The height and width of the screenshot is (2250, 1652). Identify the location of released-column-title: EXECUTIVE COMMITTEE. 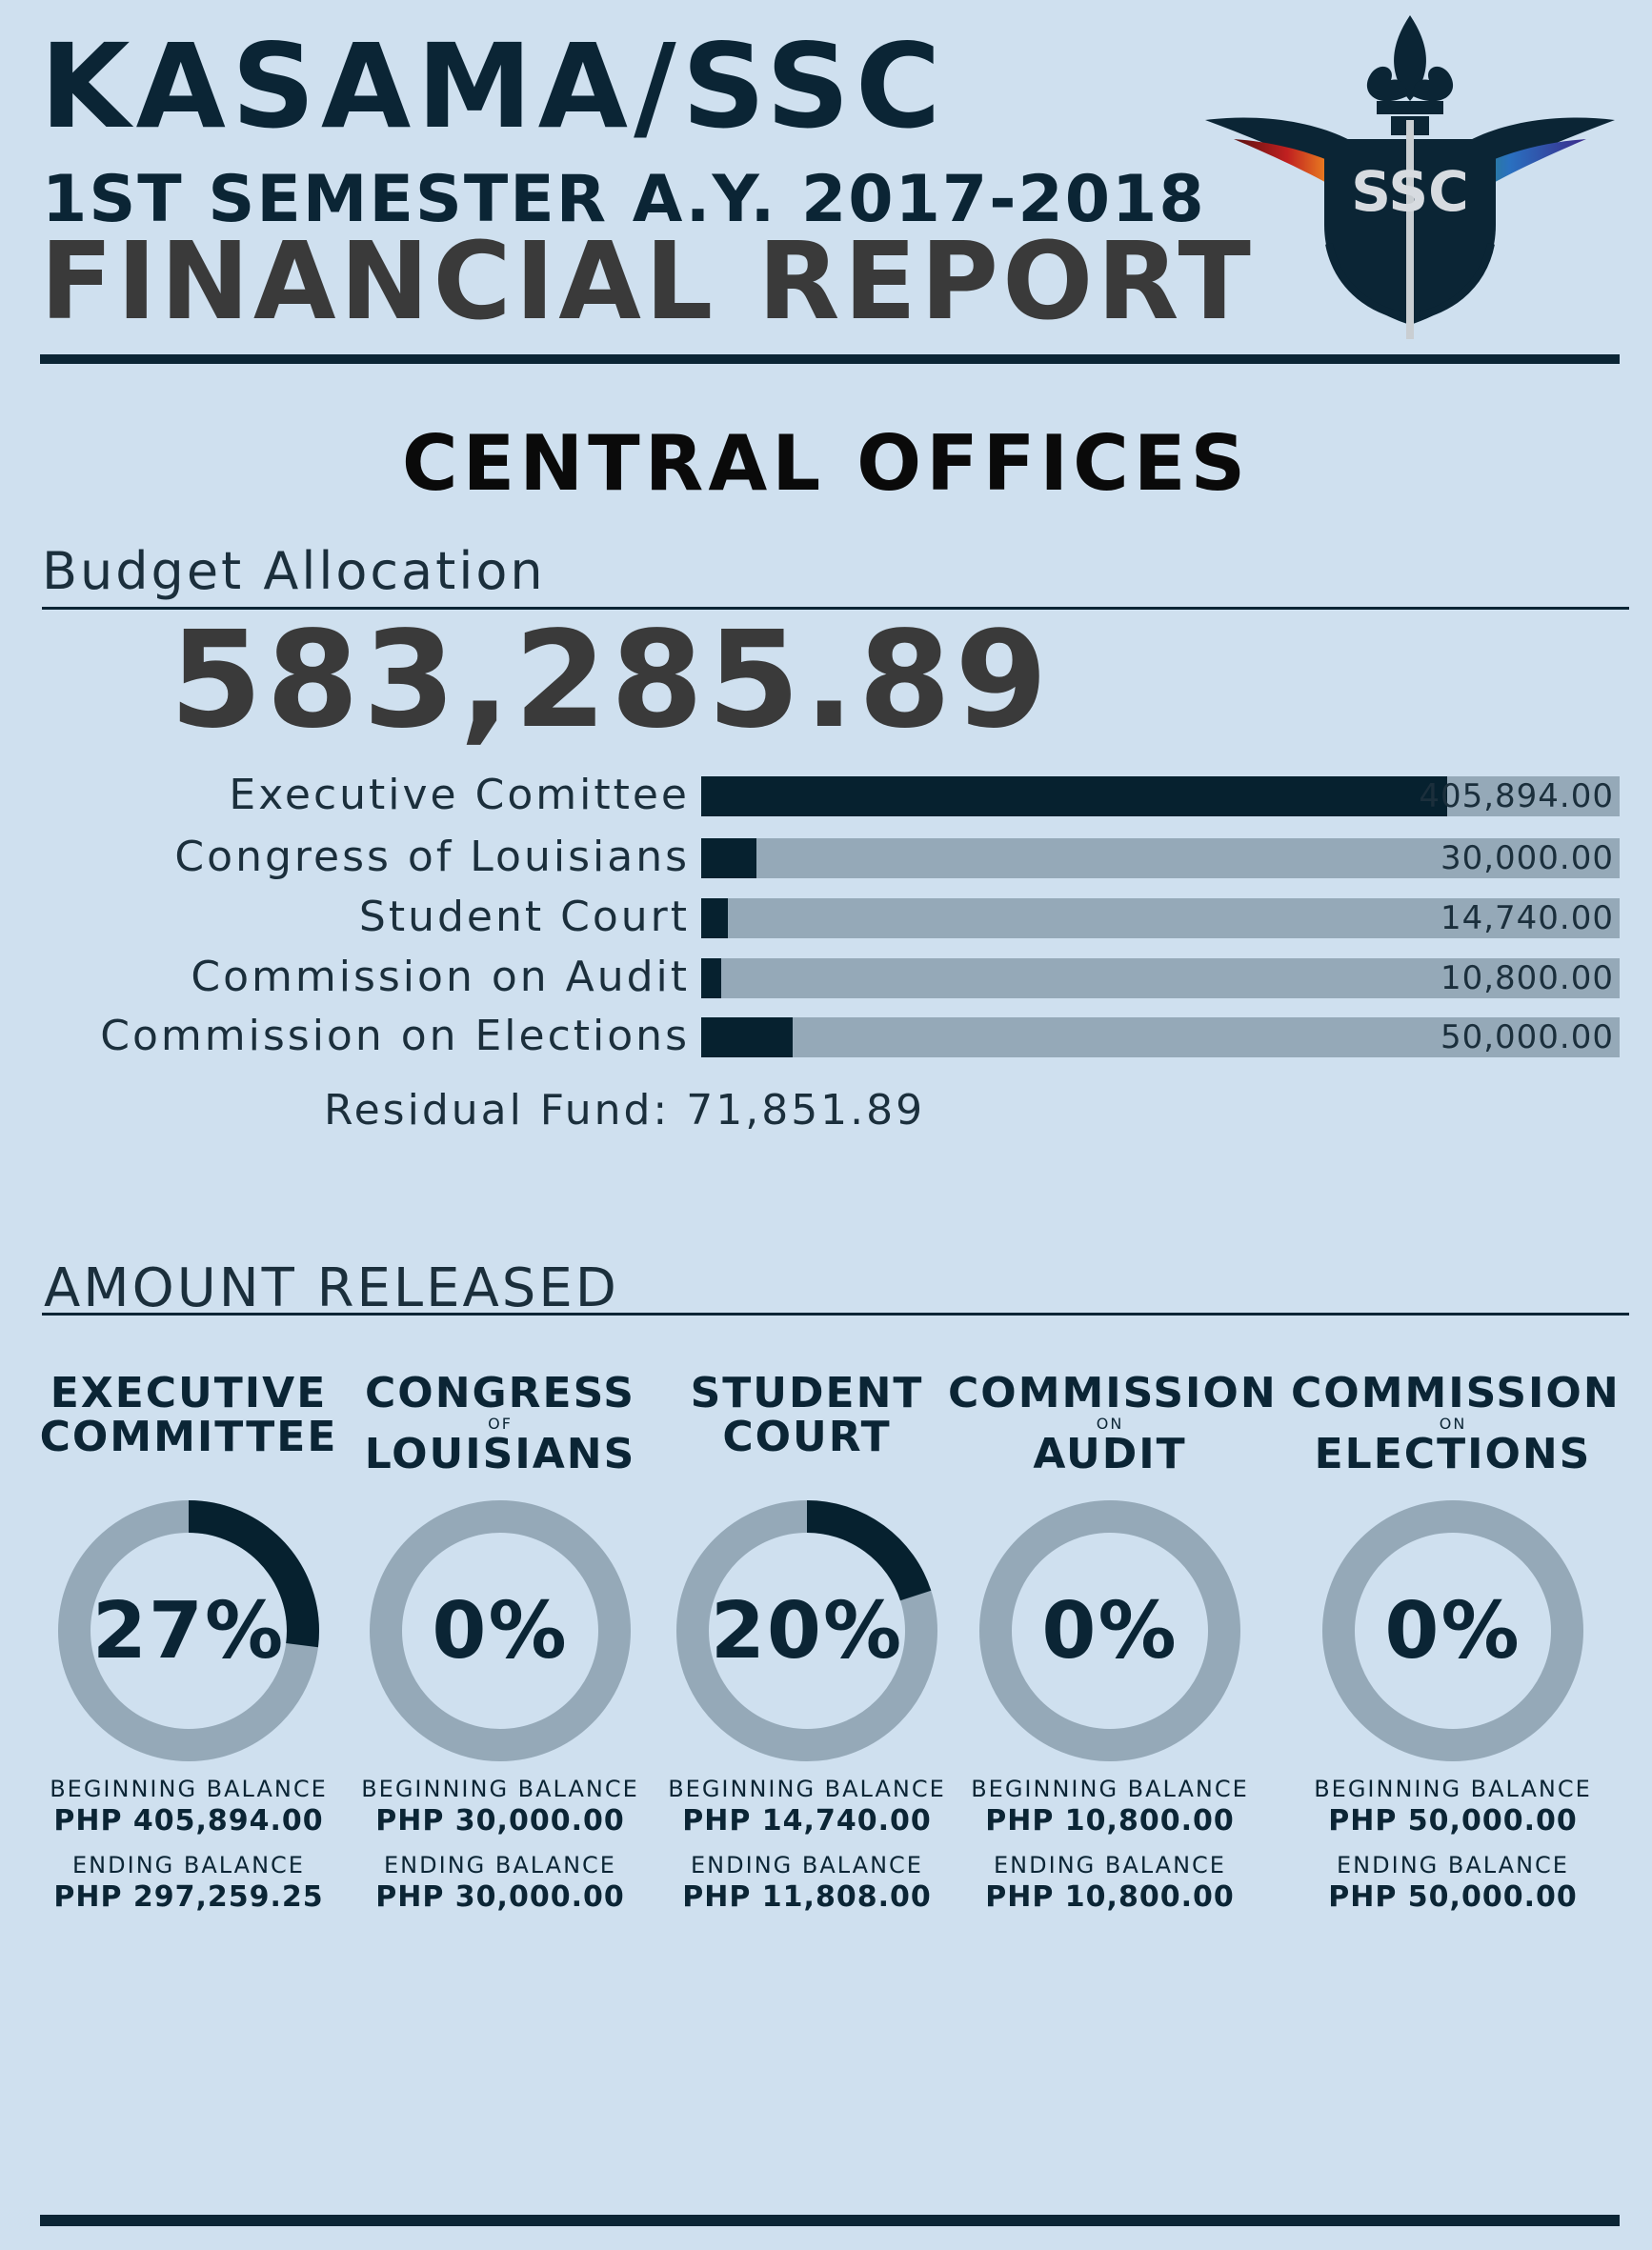
(189, 1415).